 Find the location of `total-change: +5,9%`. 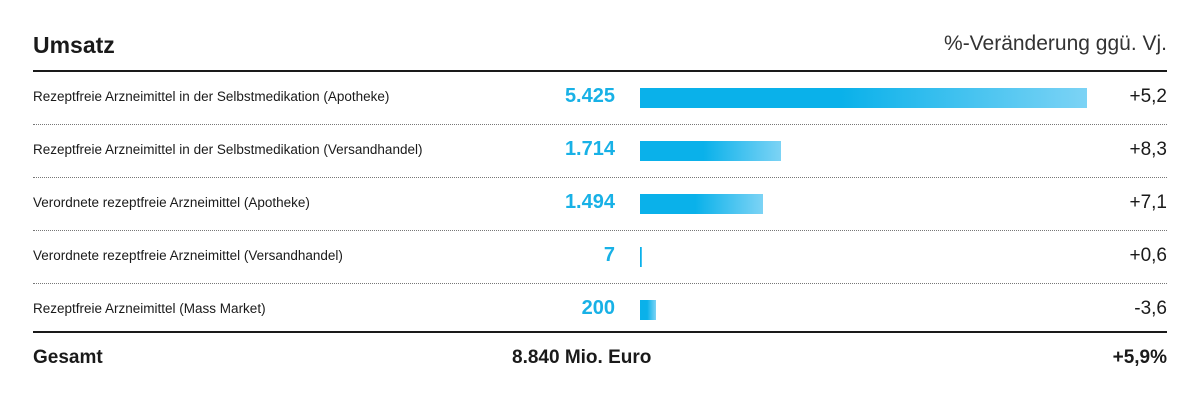

total-change: +5,9% is located at coordinates (1139, 357).